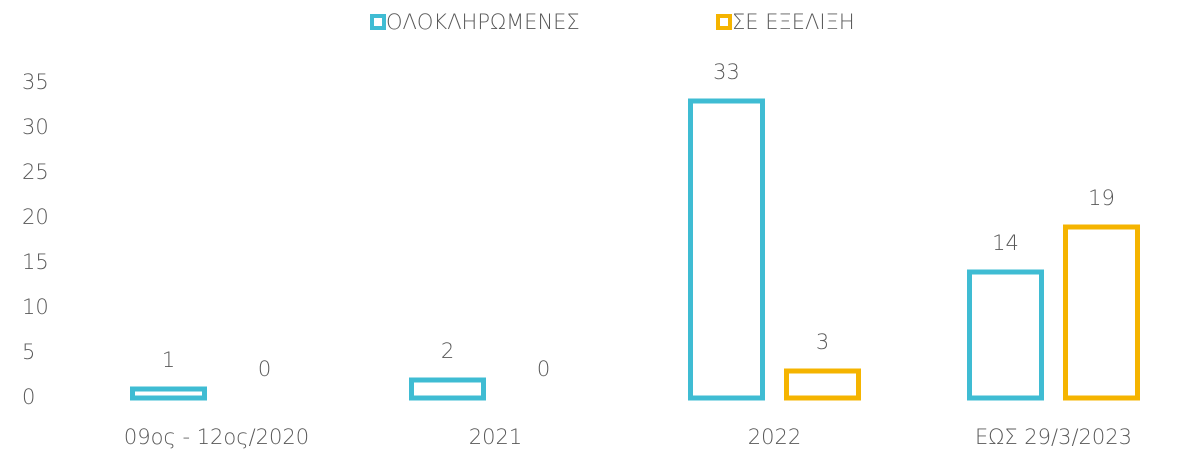 This screenshot has width=1193, height=456. Describe the element at coordinates (483, 22) in the screenshot. I see `legend-label: ΟΛΟΚΛΗΡΩΜΕΝΕΣ` at that location.